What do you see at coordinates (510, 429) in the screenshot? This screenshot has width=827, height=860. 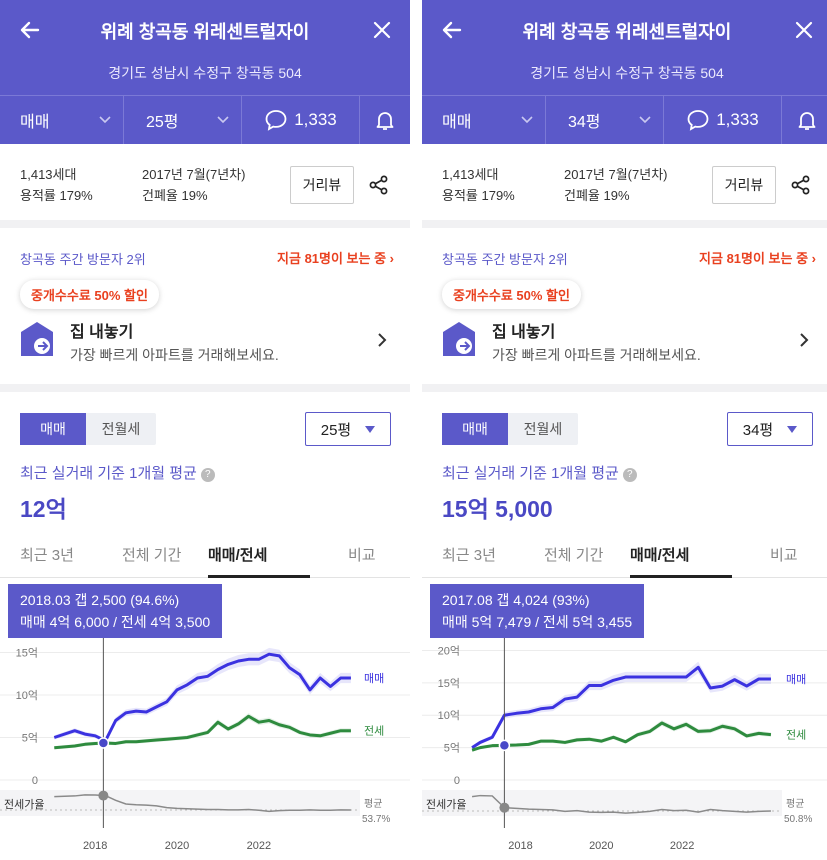 I see `trade-type-toggle: 매매 전월세` at bounding box center [510, 429].